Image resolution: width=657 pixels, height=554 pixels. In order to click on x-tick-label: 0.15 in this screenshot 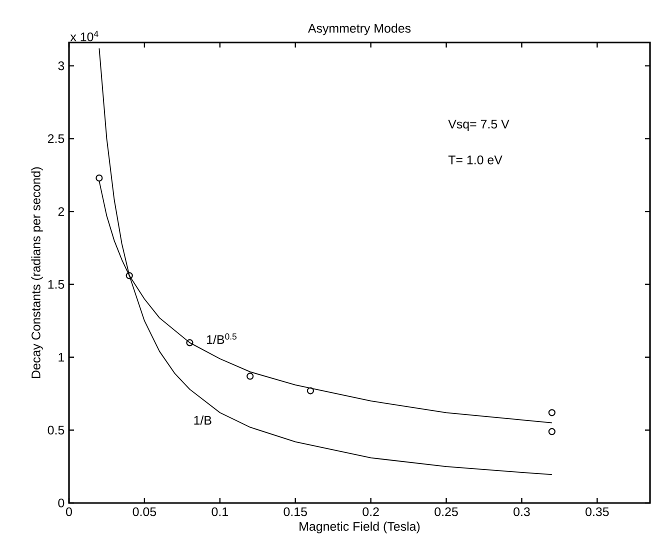, I will do `click(295, 511)`.